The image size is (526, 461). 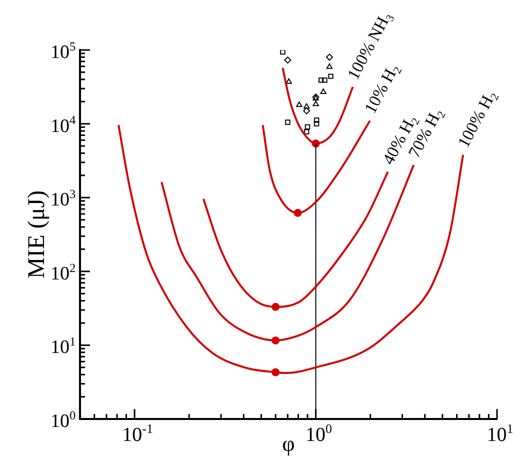 What do you see at coordinates (37, 234) in the screenshot?
I see `y-axis-title: MIE (μJ)` at bounding box center [37, 234].